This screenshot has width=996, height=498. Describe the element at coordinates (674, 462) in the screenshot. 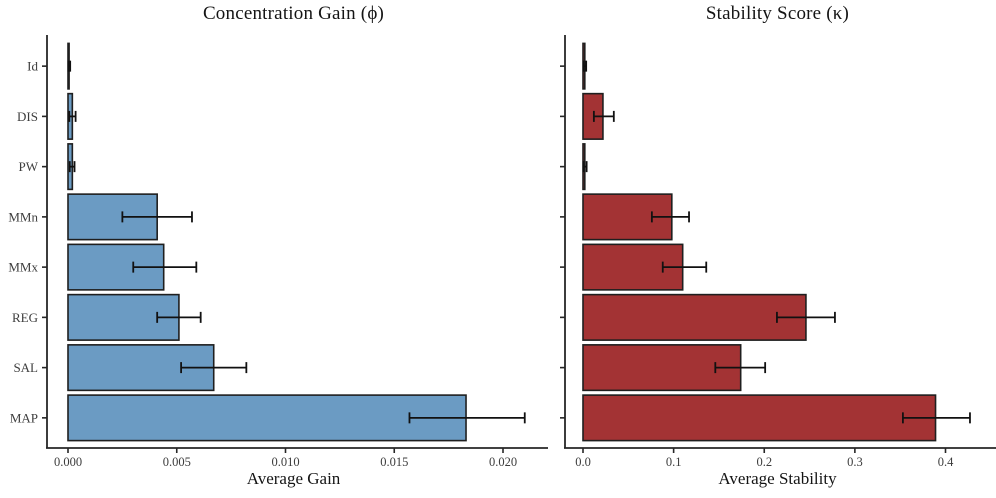

I see `x-tick-label: 0.1` at that location.